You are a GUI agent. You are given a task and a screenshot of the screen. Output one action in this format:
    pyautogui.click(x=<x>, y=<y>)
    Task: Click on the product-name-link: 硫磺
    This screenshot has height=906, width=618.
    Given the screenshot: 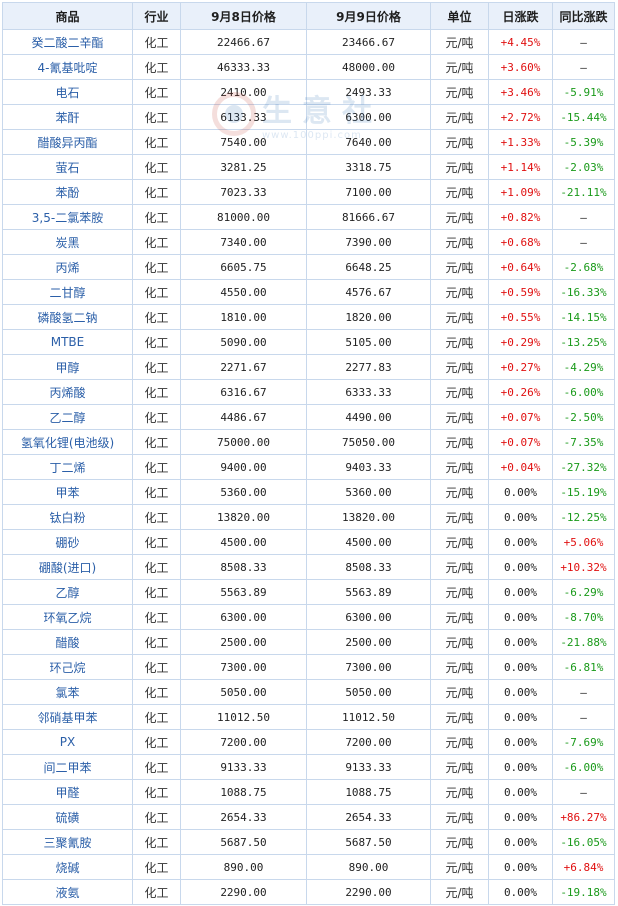 What is the action you would take?
    pyautogui.click(x=67, y=817)
    